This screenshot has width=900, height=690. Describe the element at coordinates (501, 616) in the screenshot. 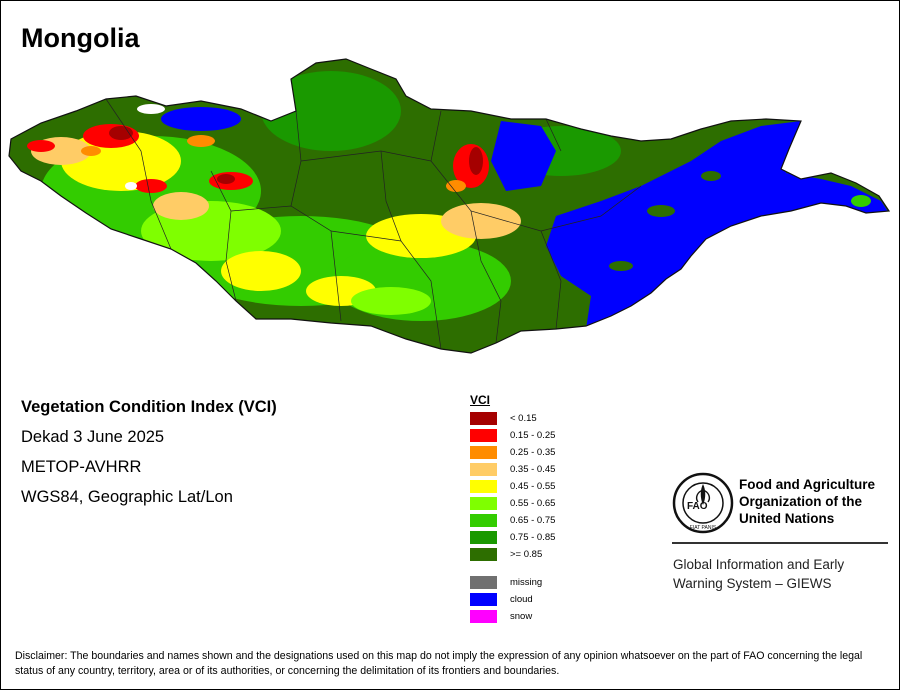

I see `legend-item: snow` at that location.